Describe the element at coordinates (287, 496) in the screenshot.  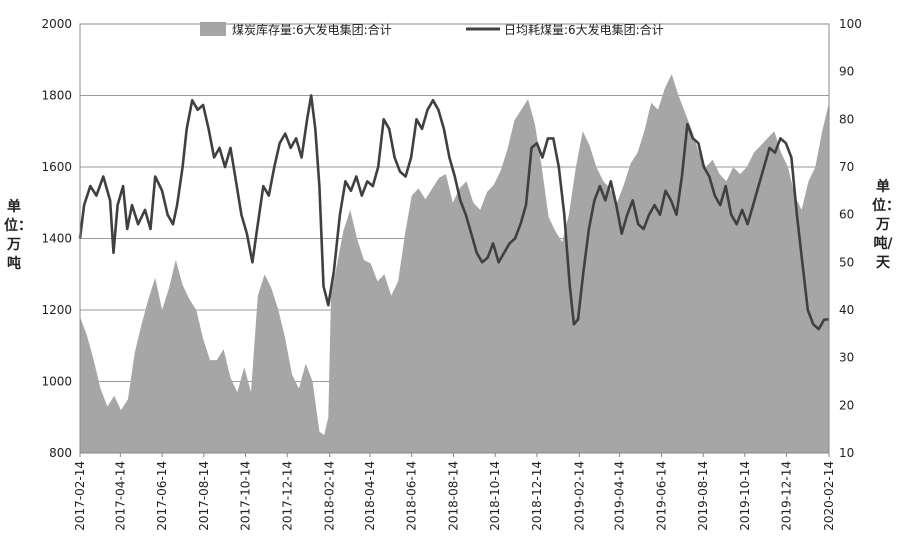
I see `x-tick-label-2017-12-14: 2017-12-14` at that location.